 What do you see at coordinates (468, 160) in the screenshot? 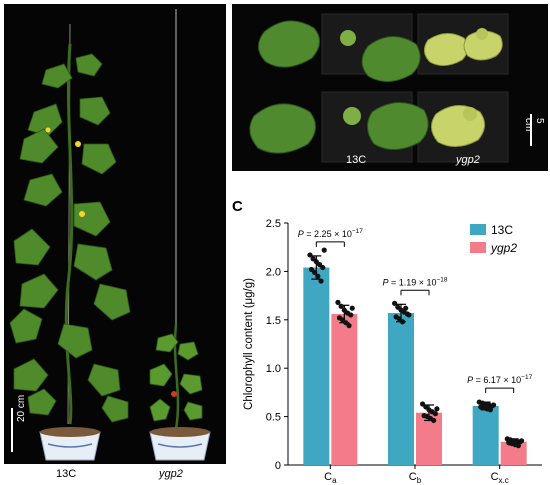
I see `panel-b-label-ygp2: ygp2` at bounding box center [468, 160].